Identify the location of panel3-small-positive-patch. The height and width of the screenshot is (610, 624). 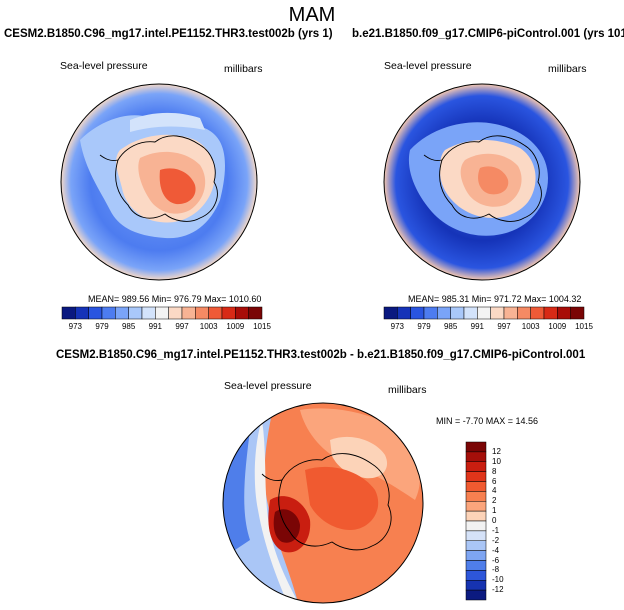
(359, 457).